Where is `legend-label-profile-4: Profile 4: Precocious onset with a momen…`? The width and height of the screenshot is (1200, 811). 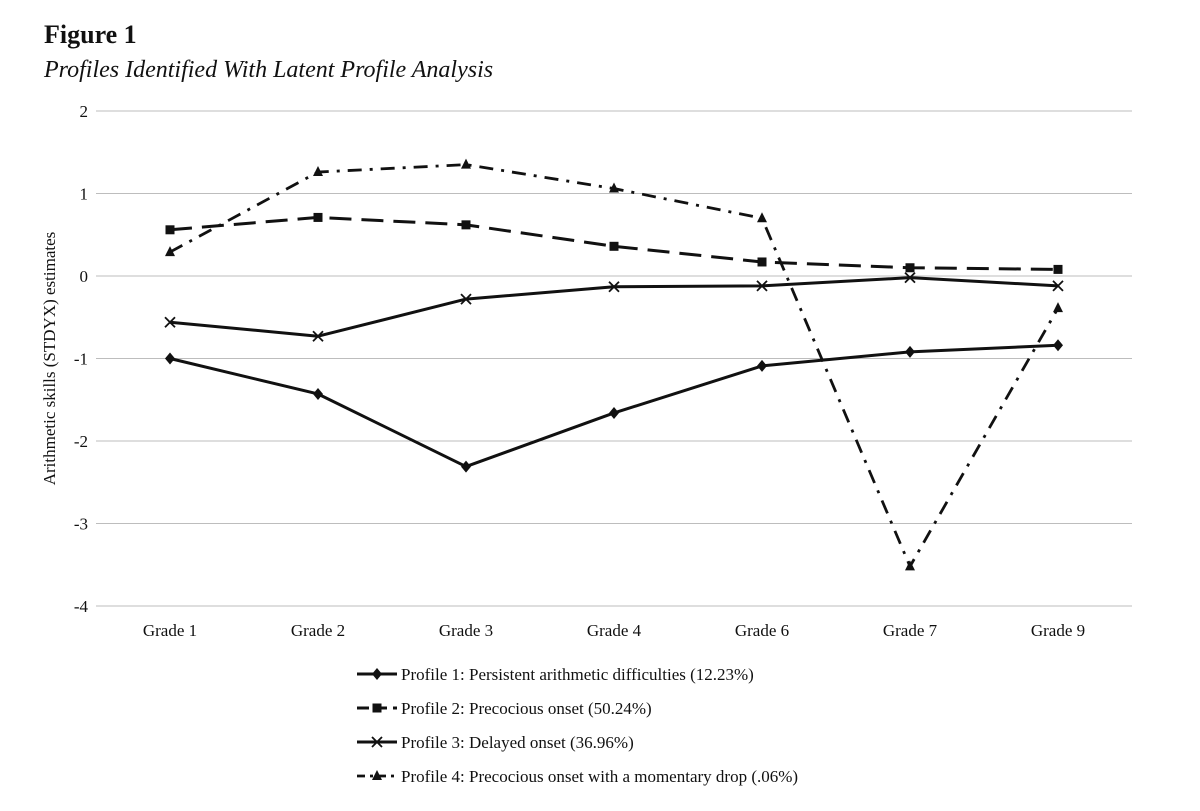
legend-label-profile-4: Profile 4: Precocious onset with a momen… is located at coordinates (599, 776).